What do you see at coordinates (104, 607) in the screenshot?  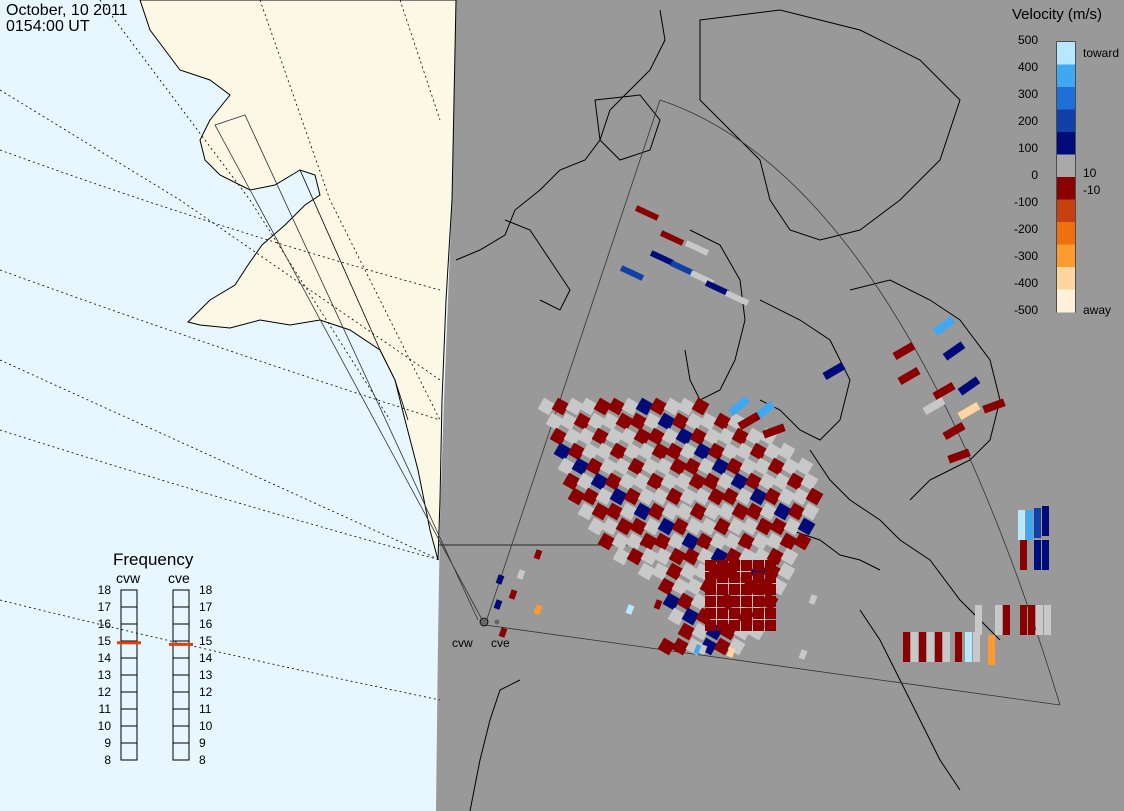 I see `frequency-scale-label: 17` at bounding box center [104, 607].